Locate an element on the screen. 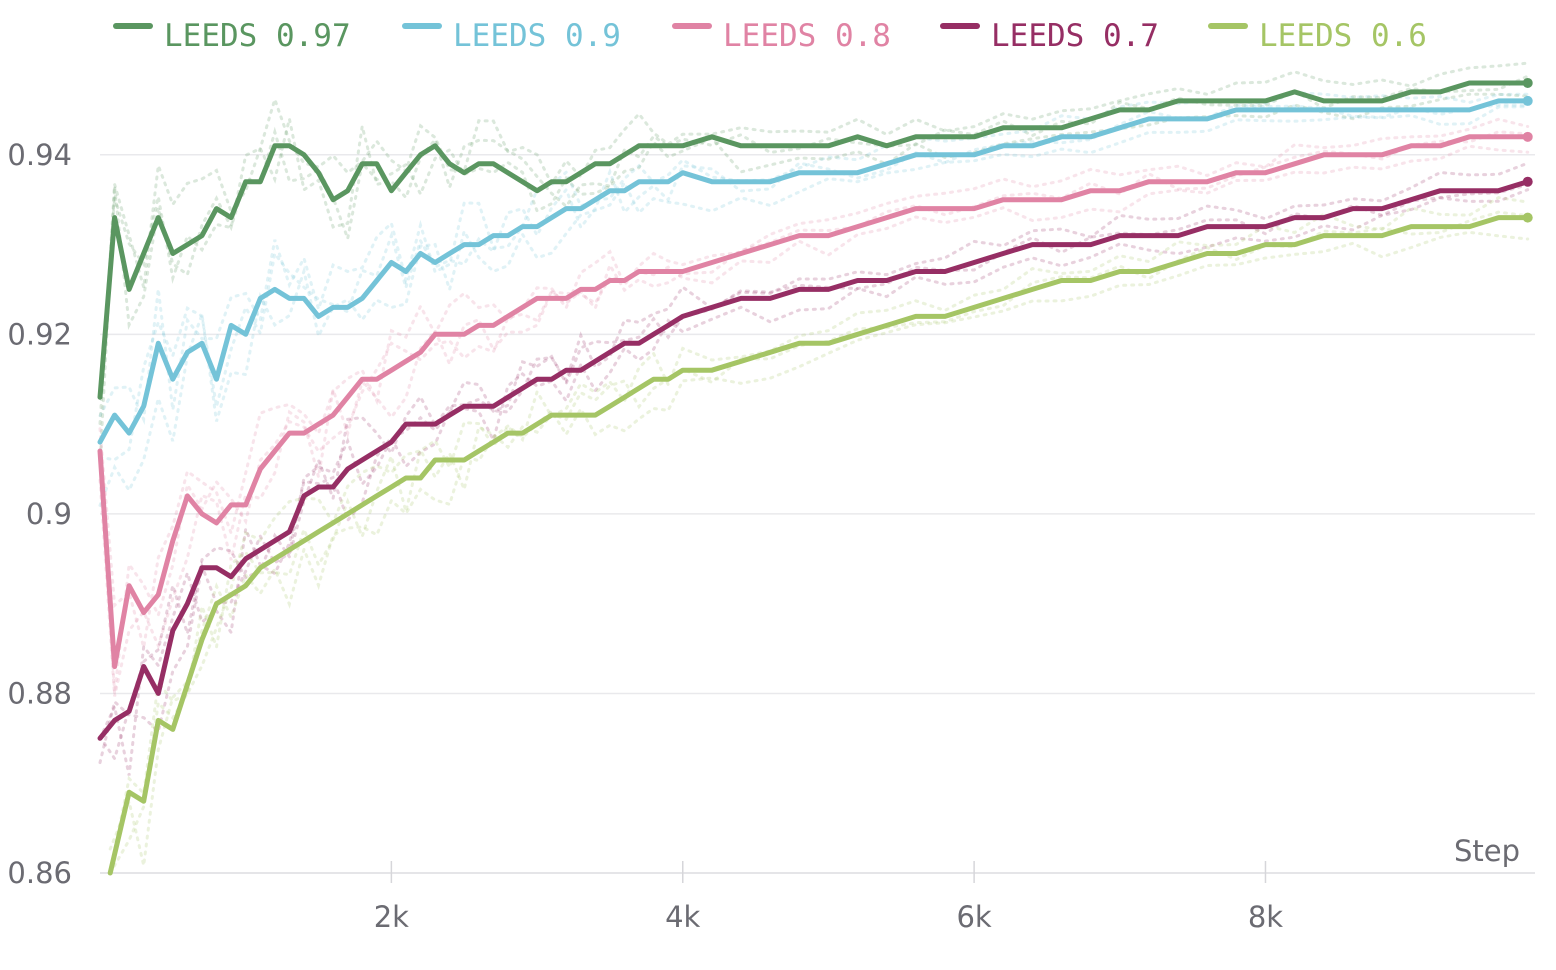  y-tick-label: 0.86 is located at coordinates (39, 873).